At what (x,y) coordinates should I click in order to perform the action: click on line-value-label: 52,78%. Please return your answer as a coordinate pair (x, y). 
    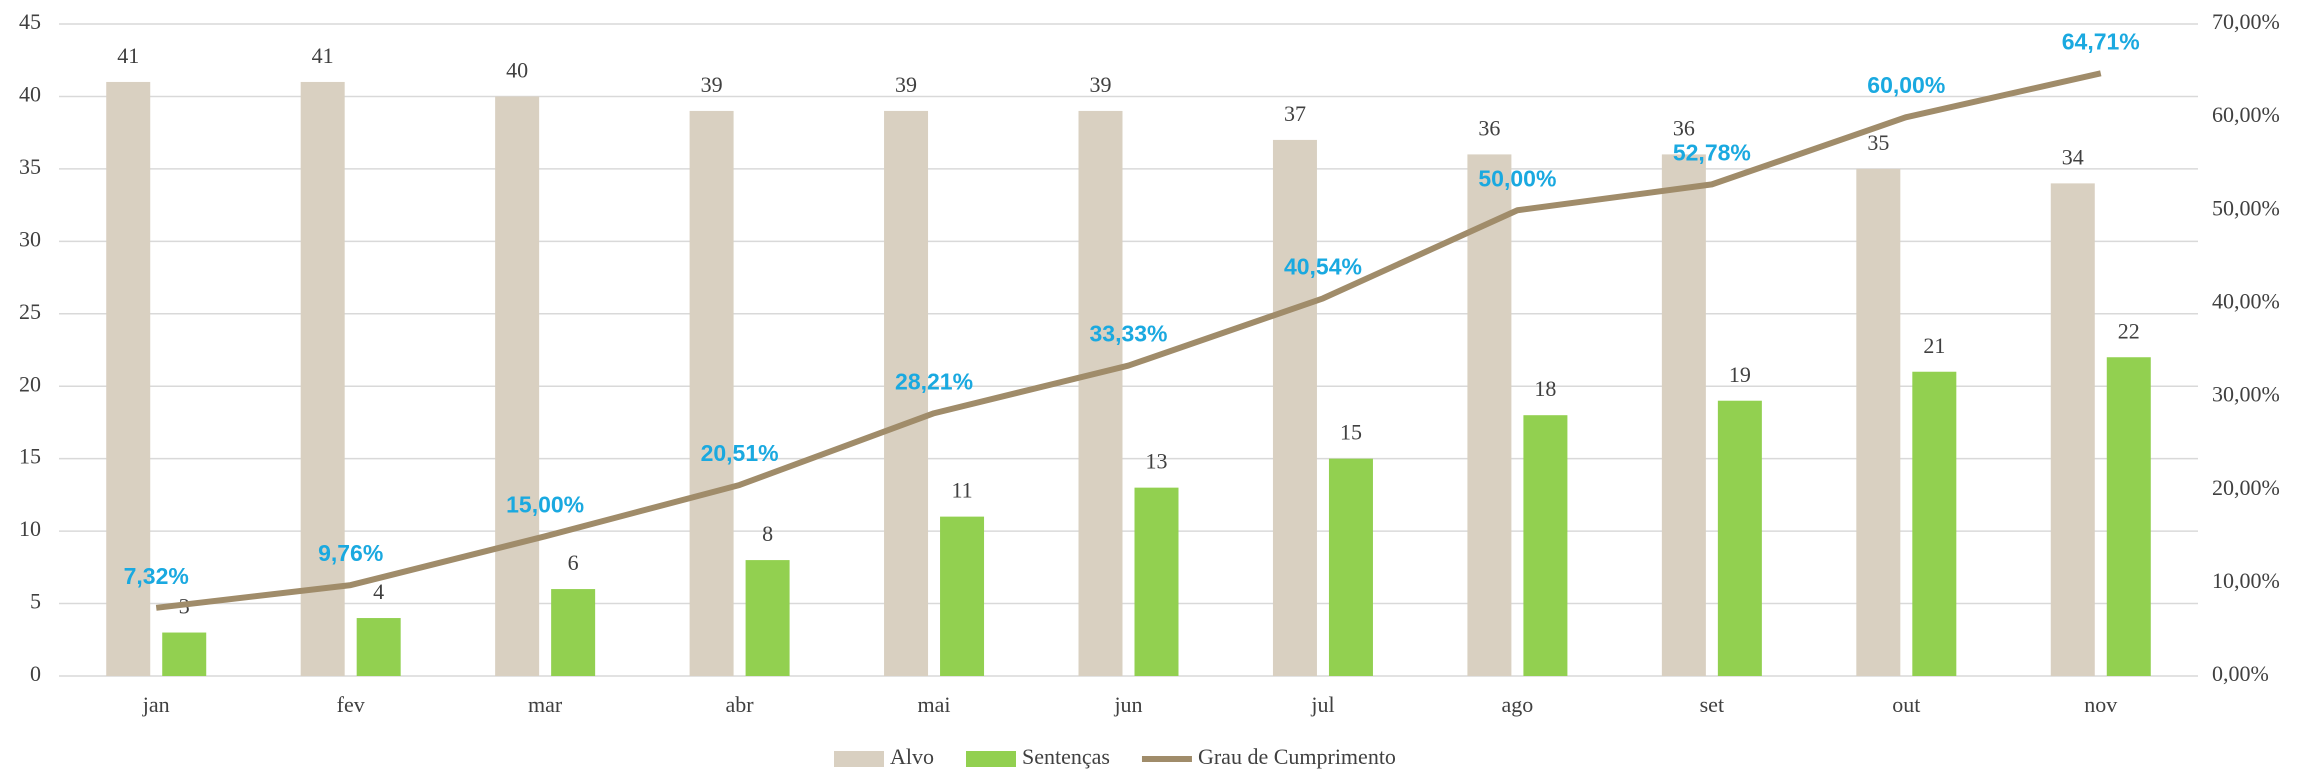
    Looking at the image, I should click on (1712, 152).